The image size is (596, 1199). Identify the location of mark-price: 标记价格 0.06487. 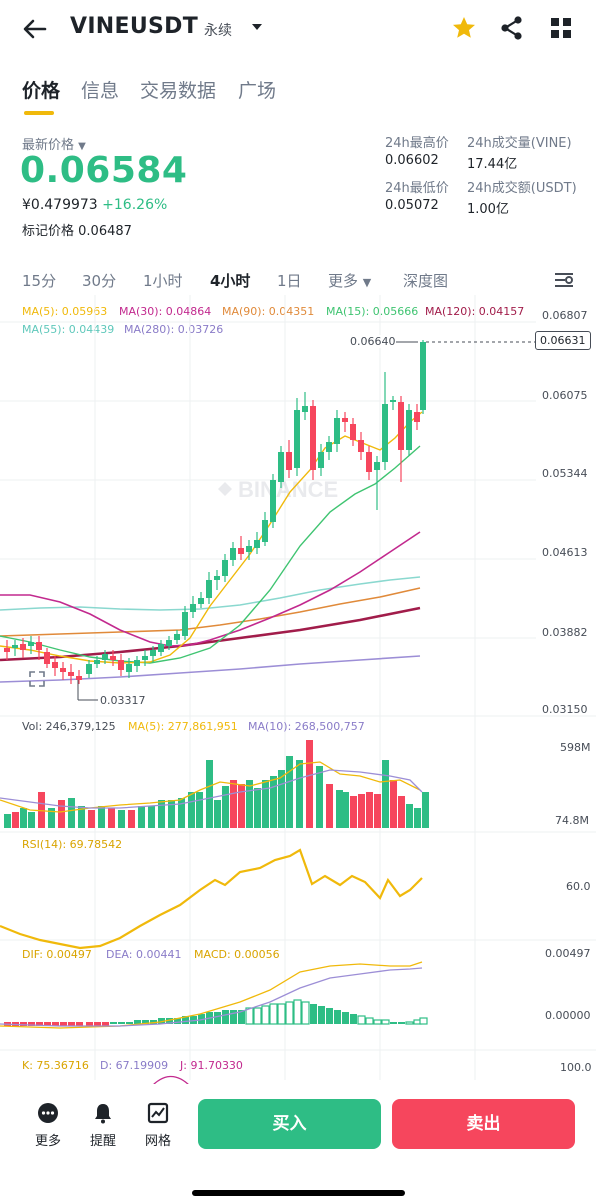
(77, 229).